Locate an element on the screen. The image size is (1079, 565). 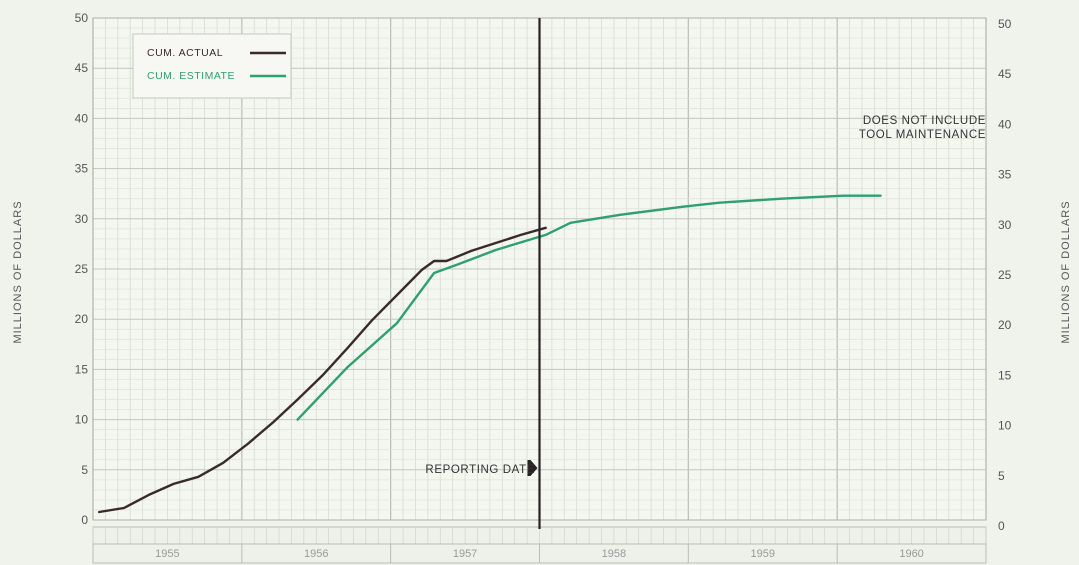
y-tick-label-left: 0 is located at coordinates (84, 520).